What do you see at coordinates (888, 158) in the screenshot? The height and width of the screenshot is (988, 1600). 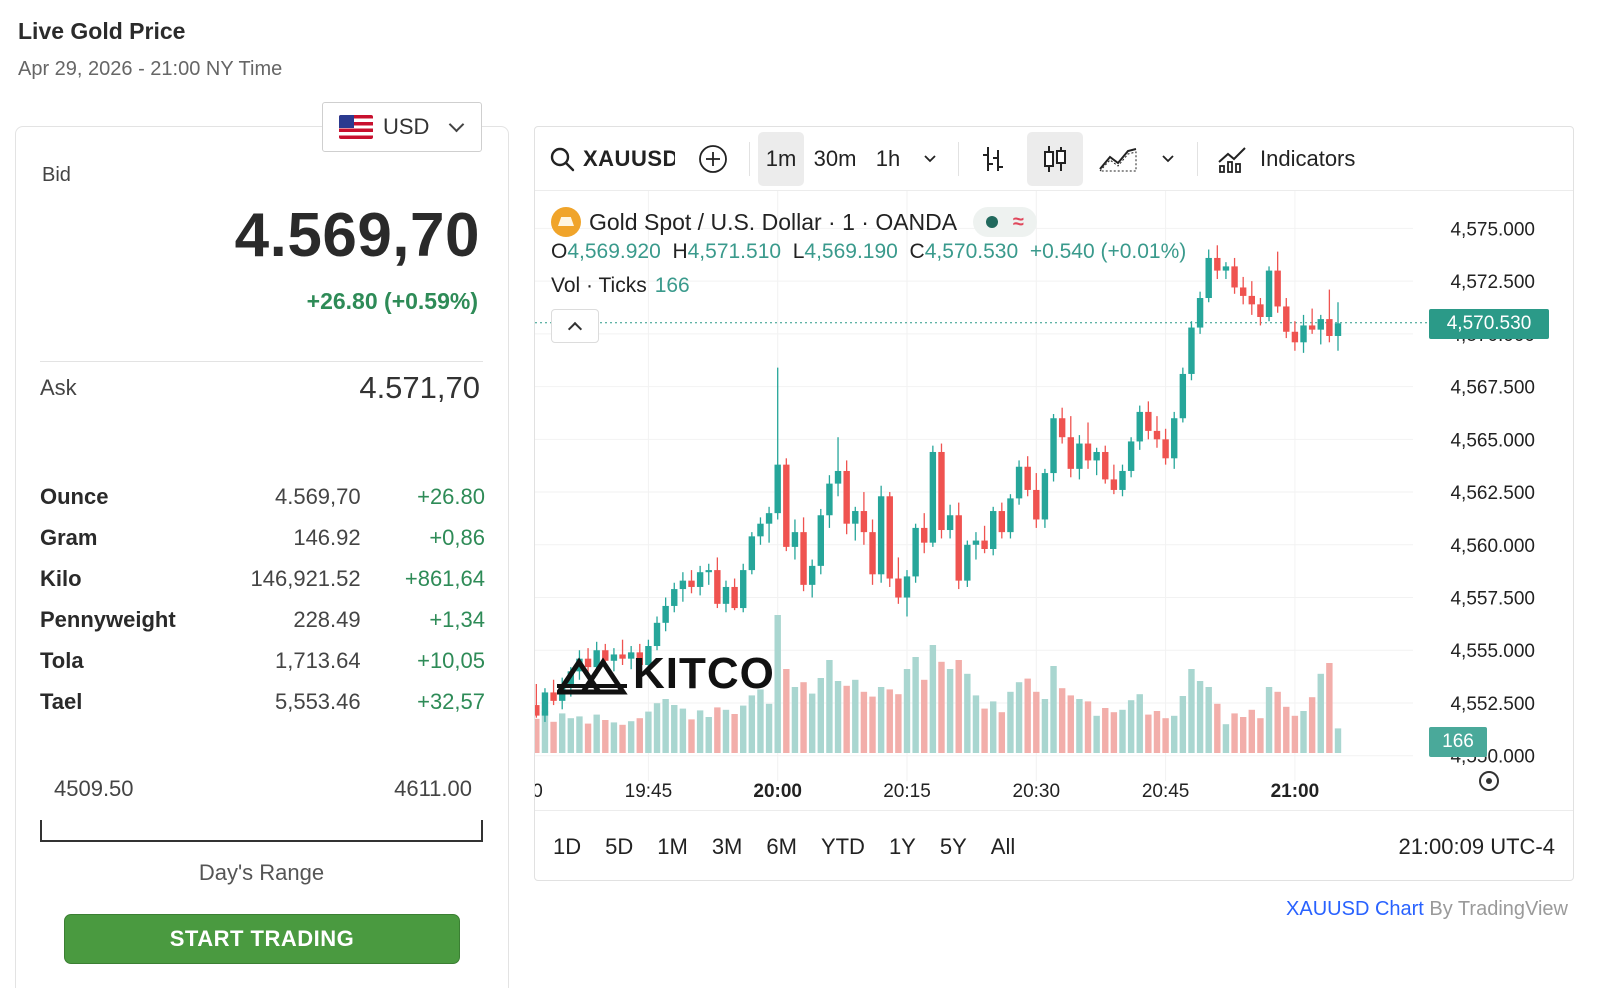 I see `interval-1h: 1h` at bounding box center [888, 158].